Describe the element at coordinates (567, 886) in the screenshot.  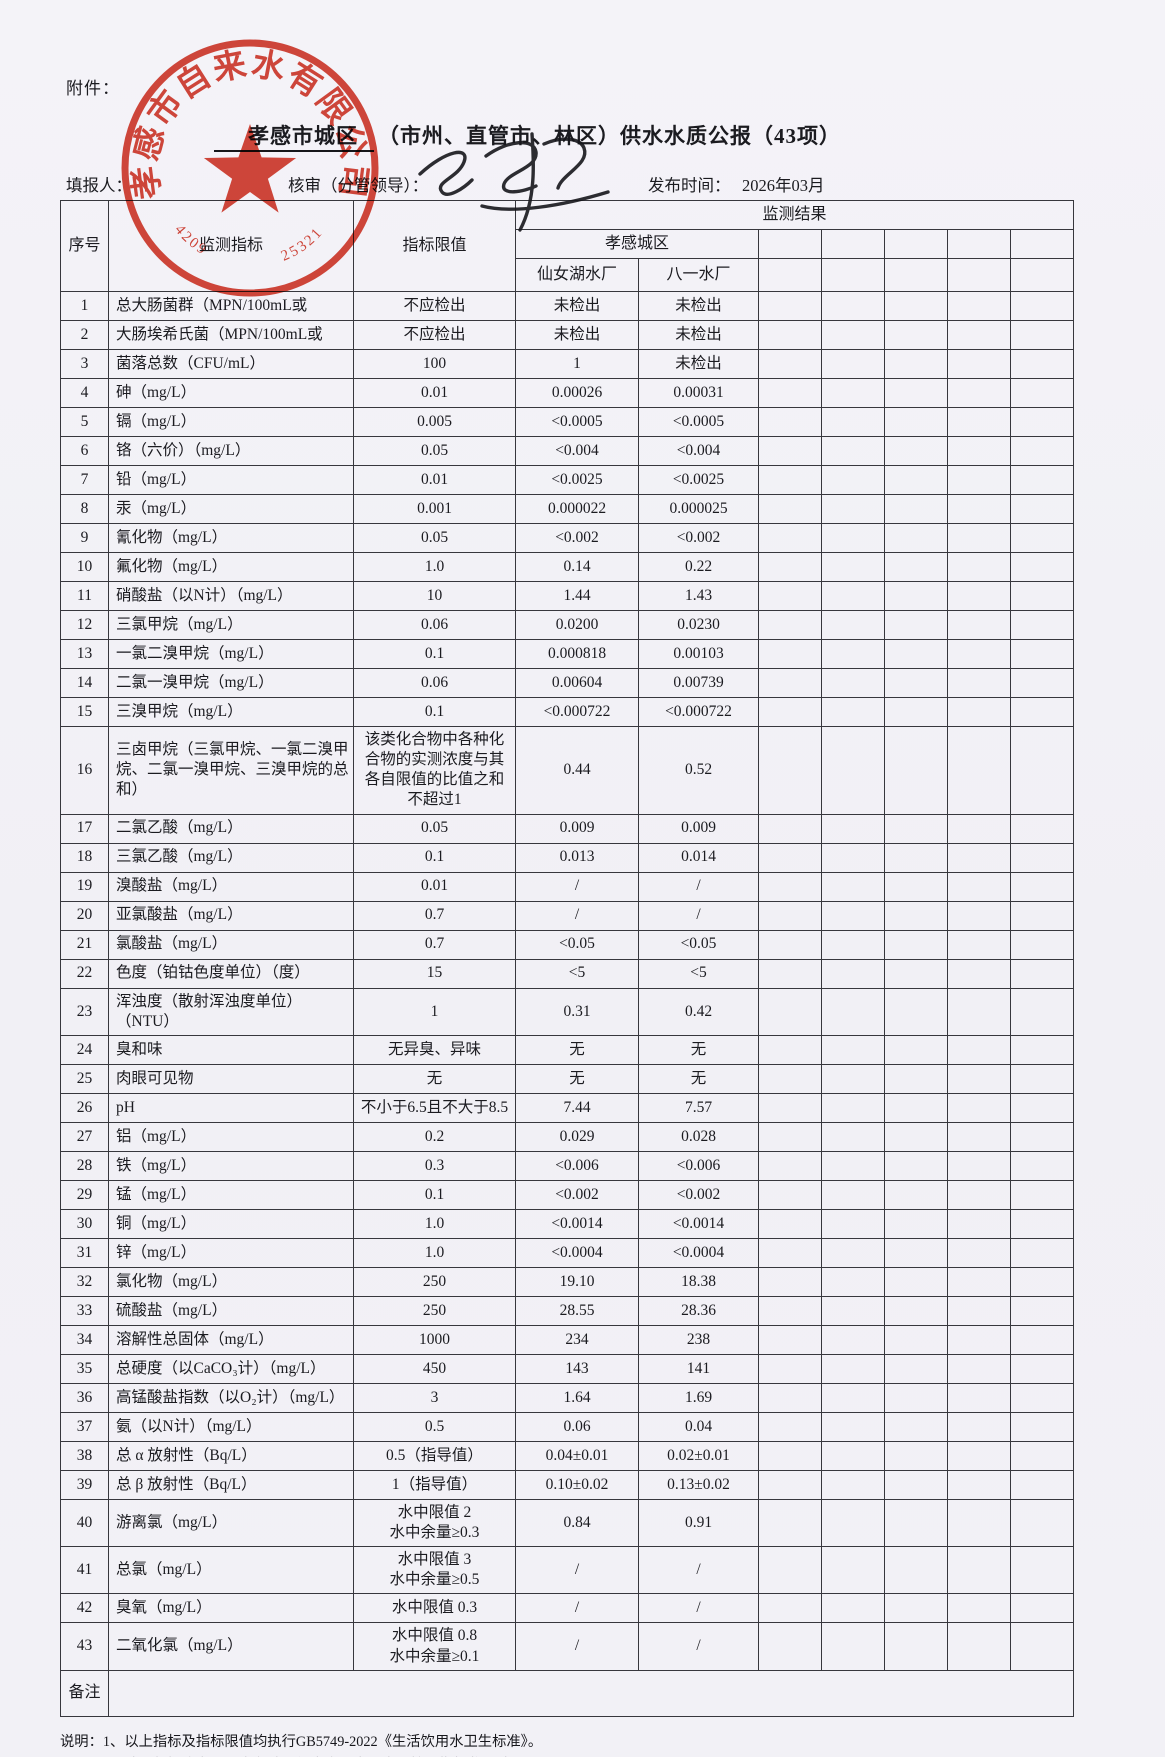
I see `table-row: 19 溴酸盐（mg/L） 0.01//` at that location.